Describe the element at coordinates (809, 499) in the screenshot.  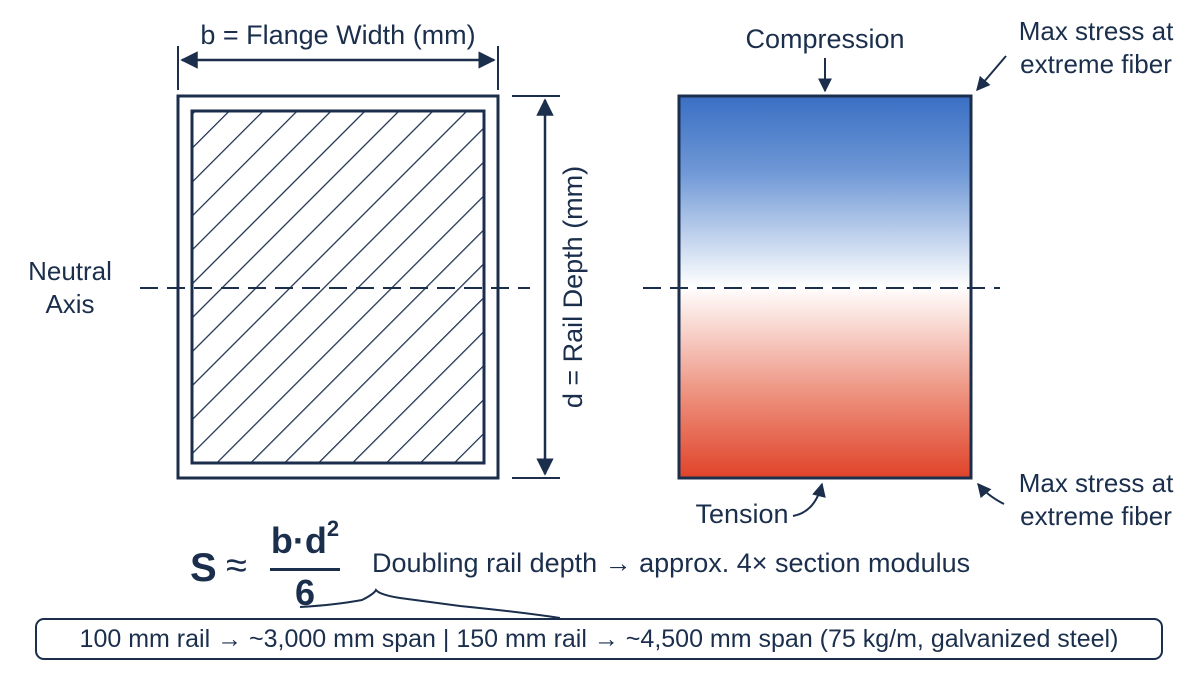
I see `tension-arrow` at that location.